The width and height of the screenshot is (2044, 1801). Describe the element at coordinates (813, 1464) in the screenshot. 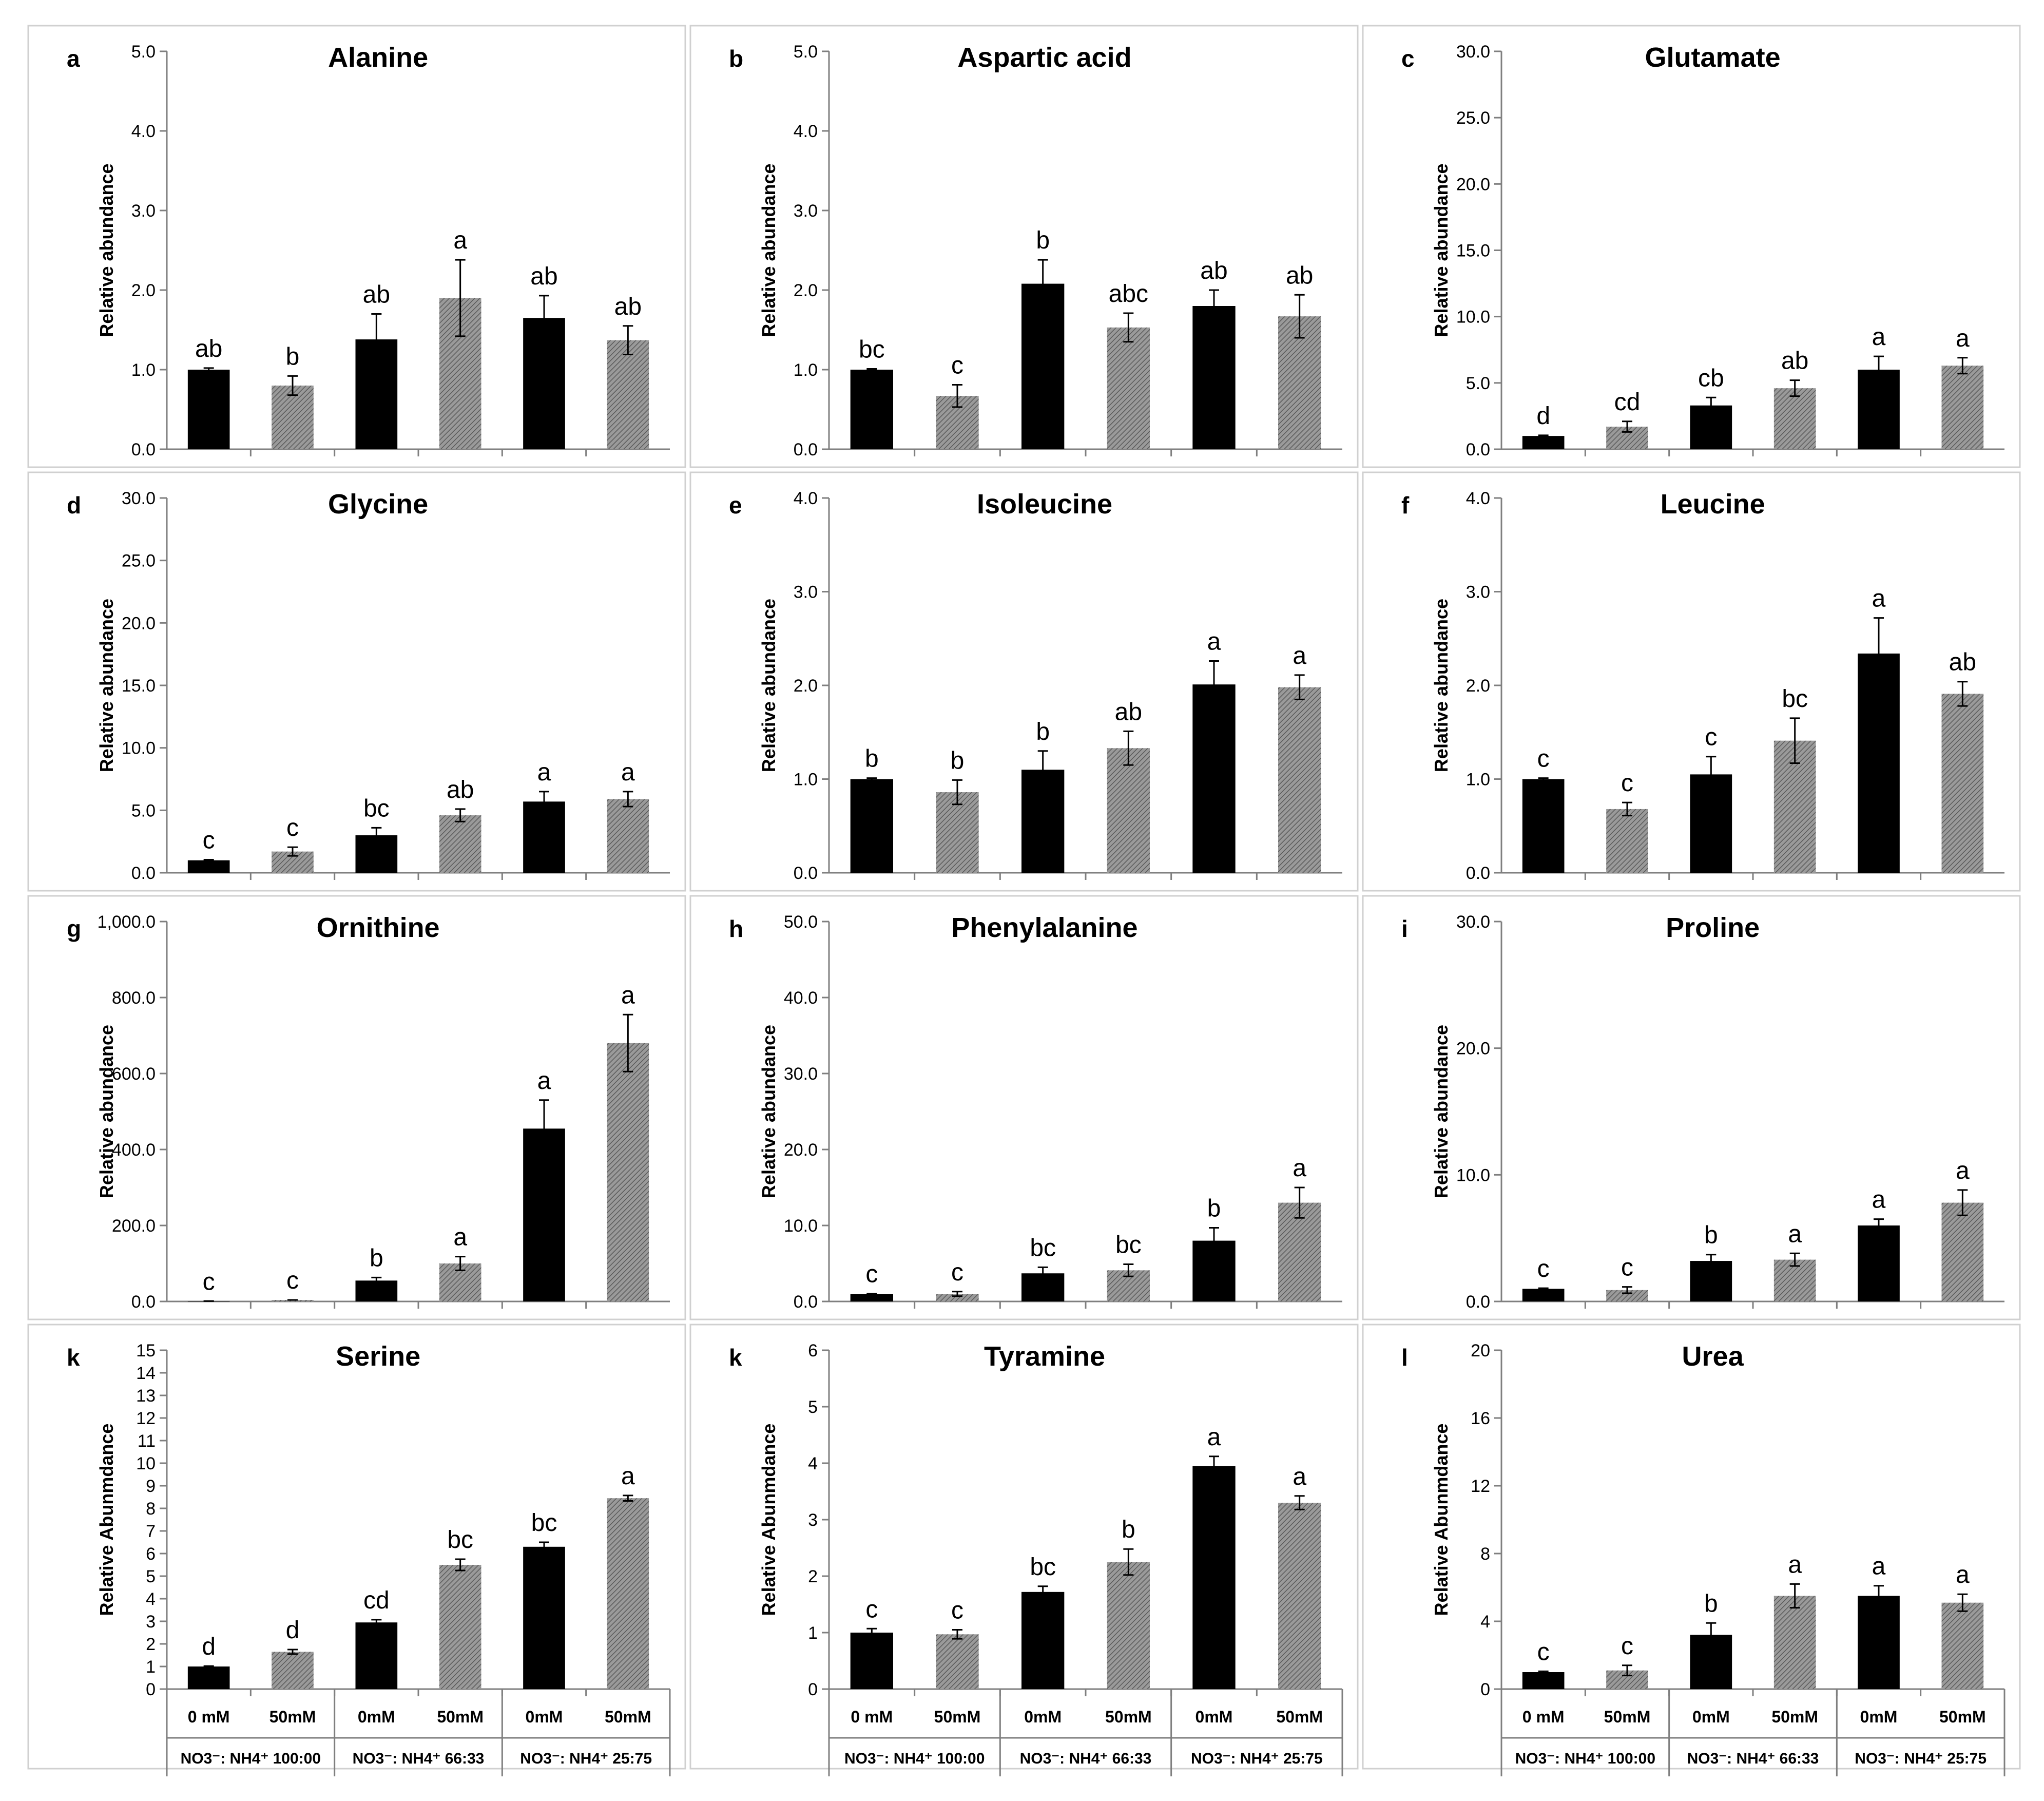

I see `y-tick-label: 4` at that location.